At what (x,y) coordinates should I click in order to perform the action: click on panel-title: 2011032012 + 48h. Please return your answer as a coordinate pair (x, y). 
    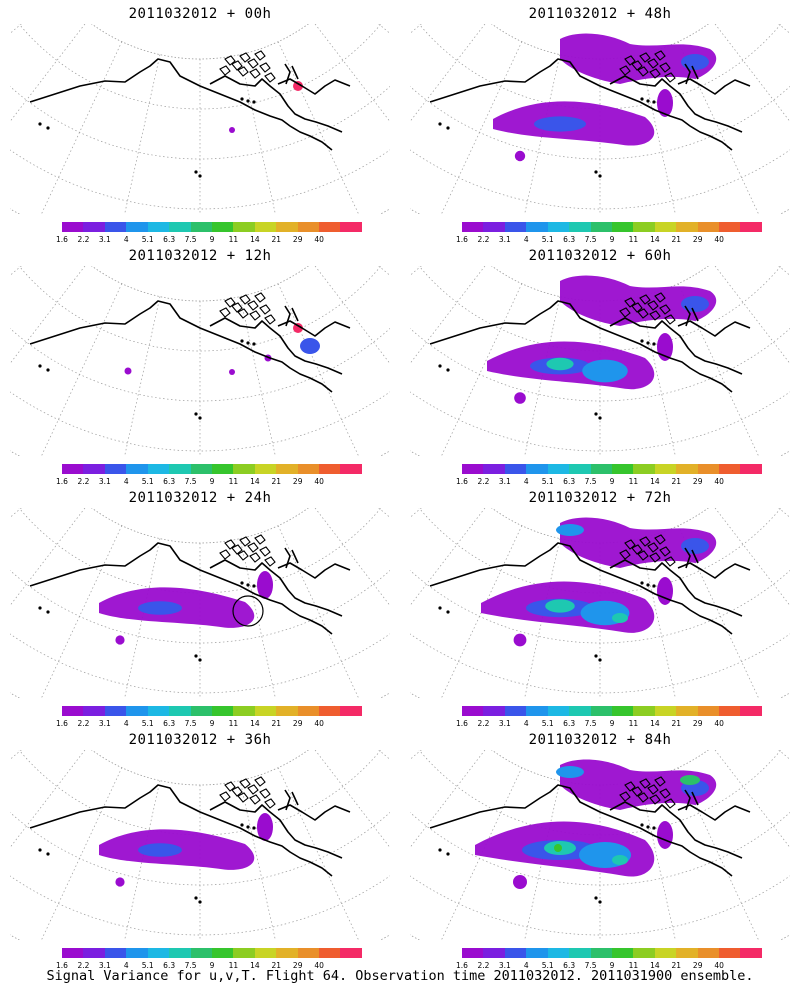
    Looking at the image, I should click on (600, 14).